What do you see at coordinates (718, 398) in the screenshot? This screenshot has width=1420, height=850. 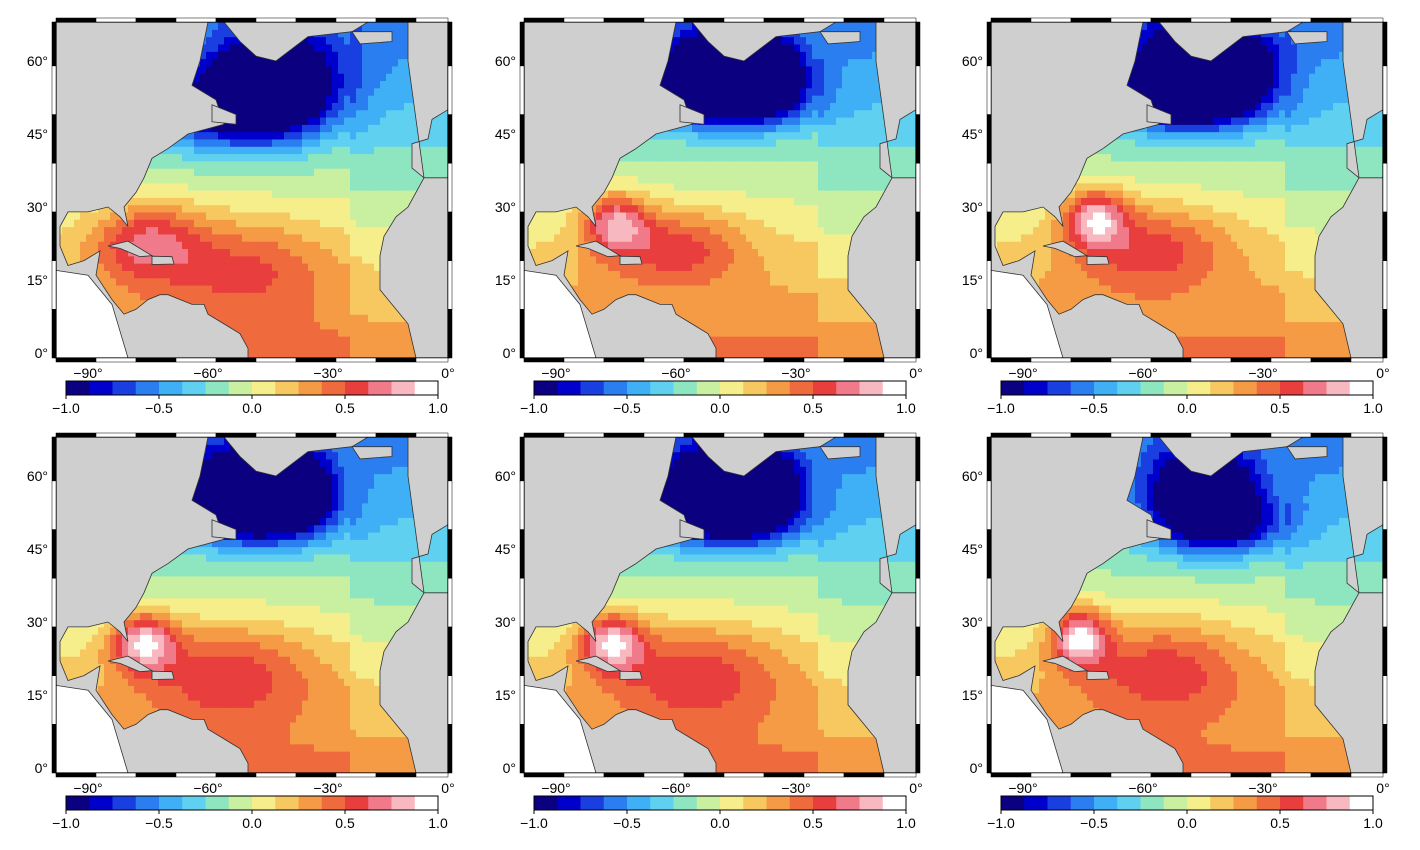 I see `colorbar: −1.0 −0.5 0.0 0.5 1.0` at bounding box center [718, 398].